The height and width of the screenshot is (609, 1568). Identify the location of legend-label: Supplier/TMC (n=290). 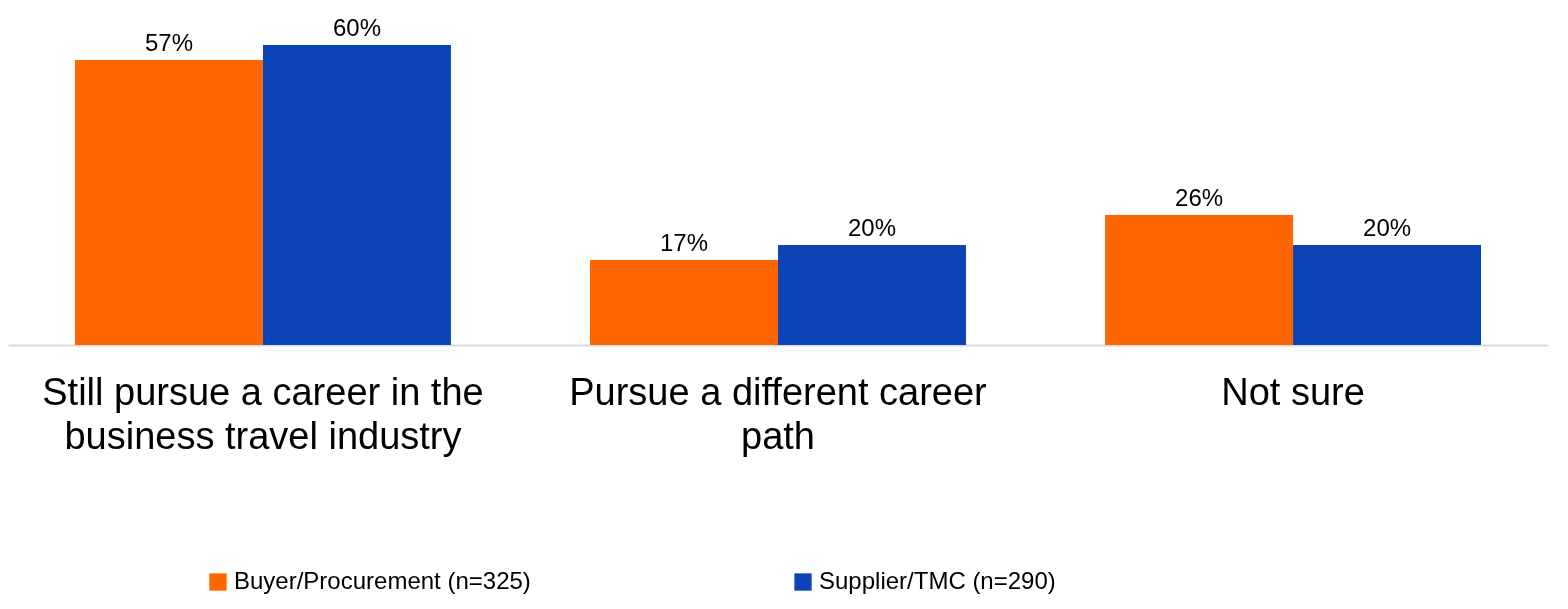
(937, 580).